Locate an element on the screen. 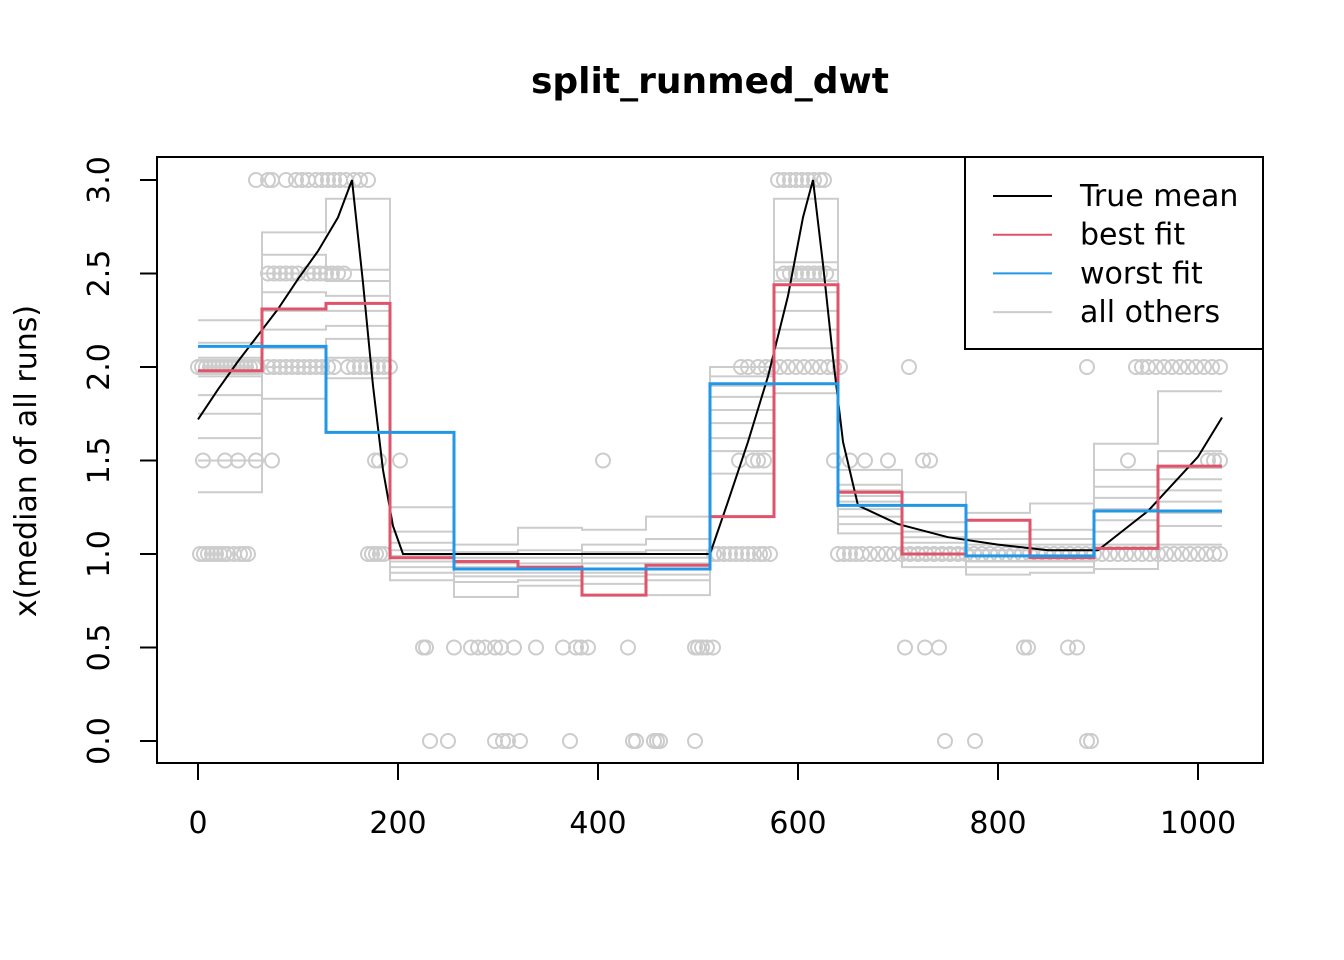  chart-title: split_runmed_dwt is located at coordinates (710, 81).